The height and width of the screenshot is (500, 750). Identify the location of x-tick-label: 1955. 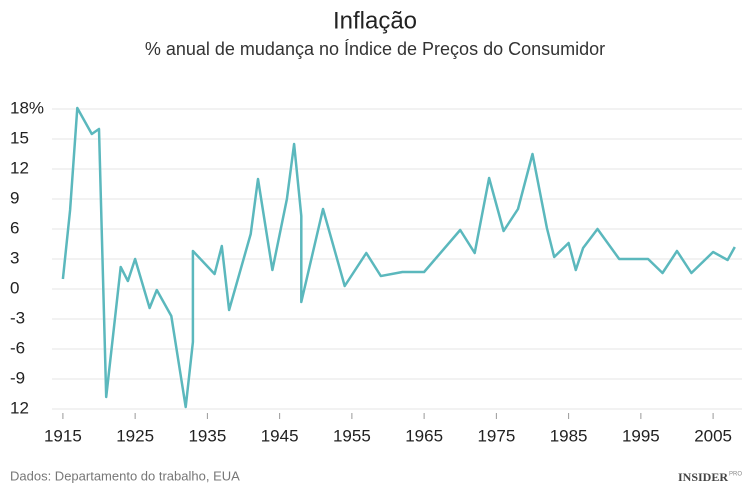
(352, 435).